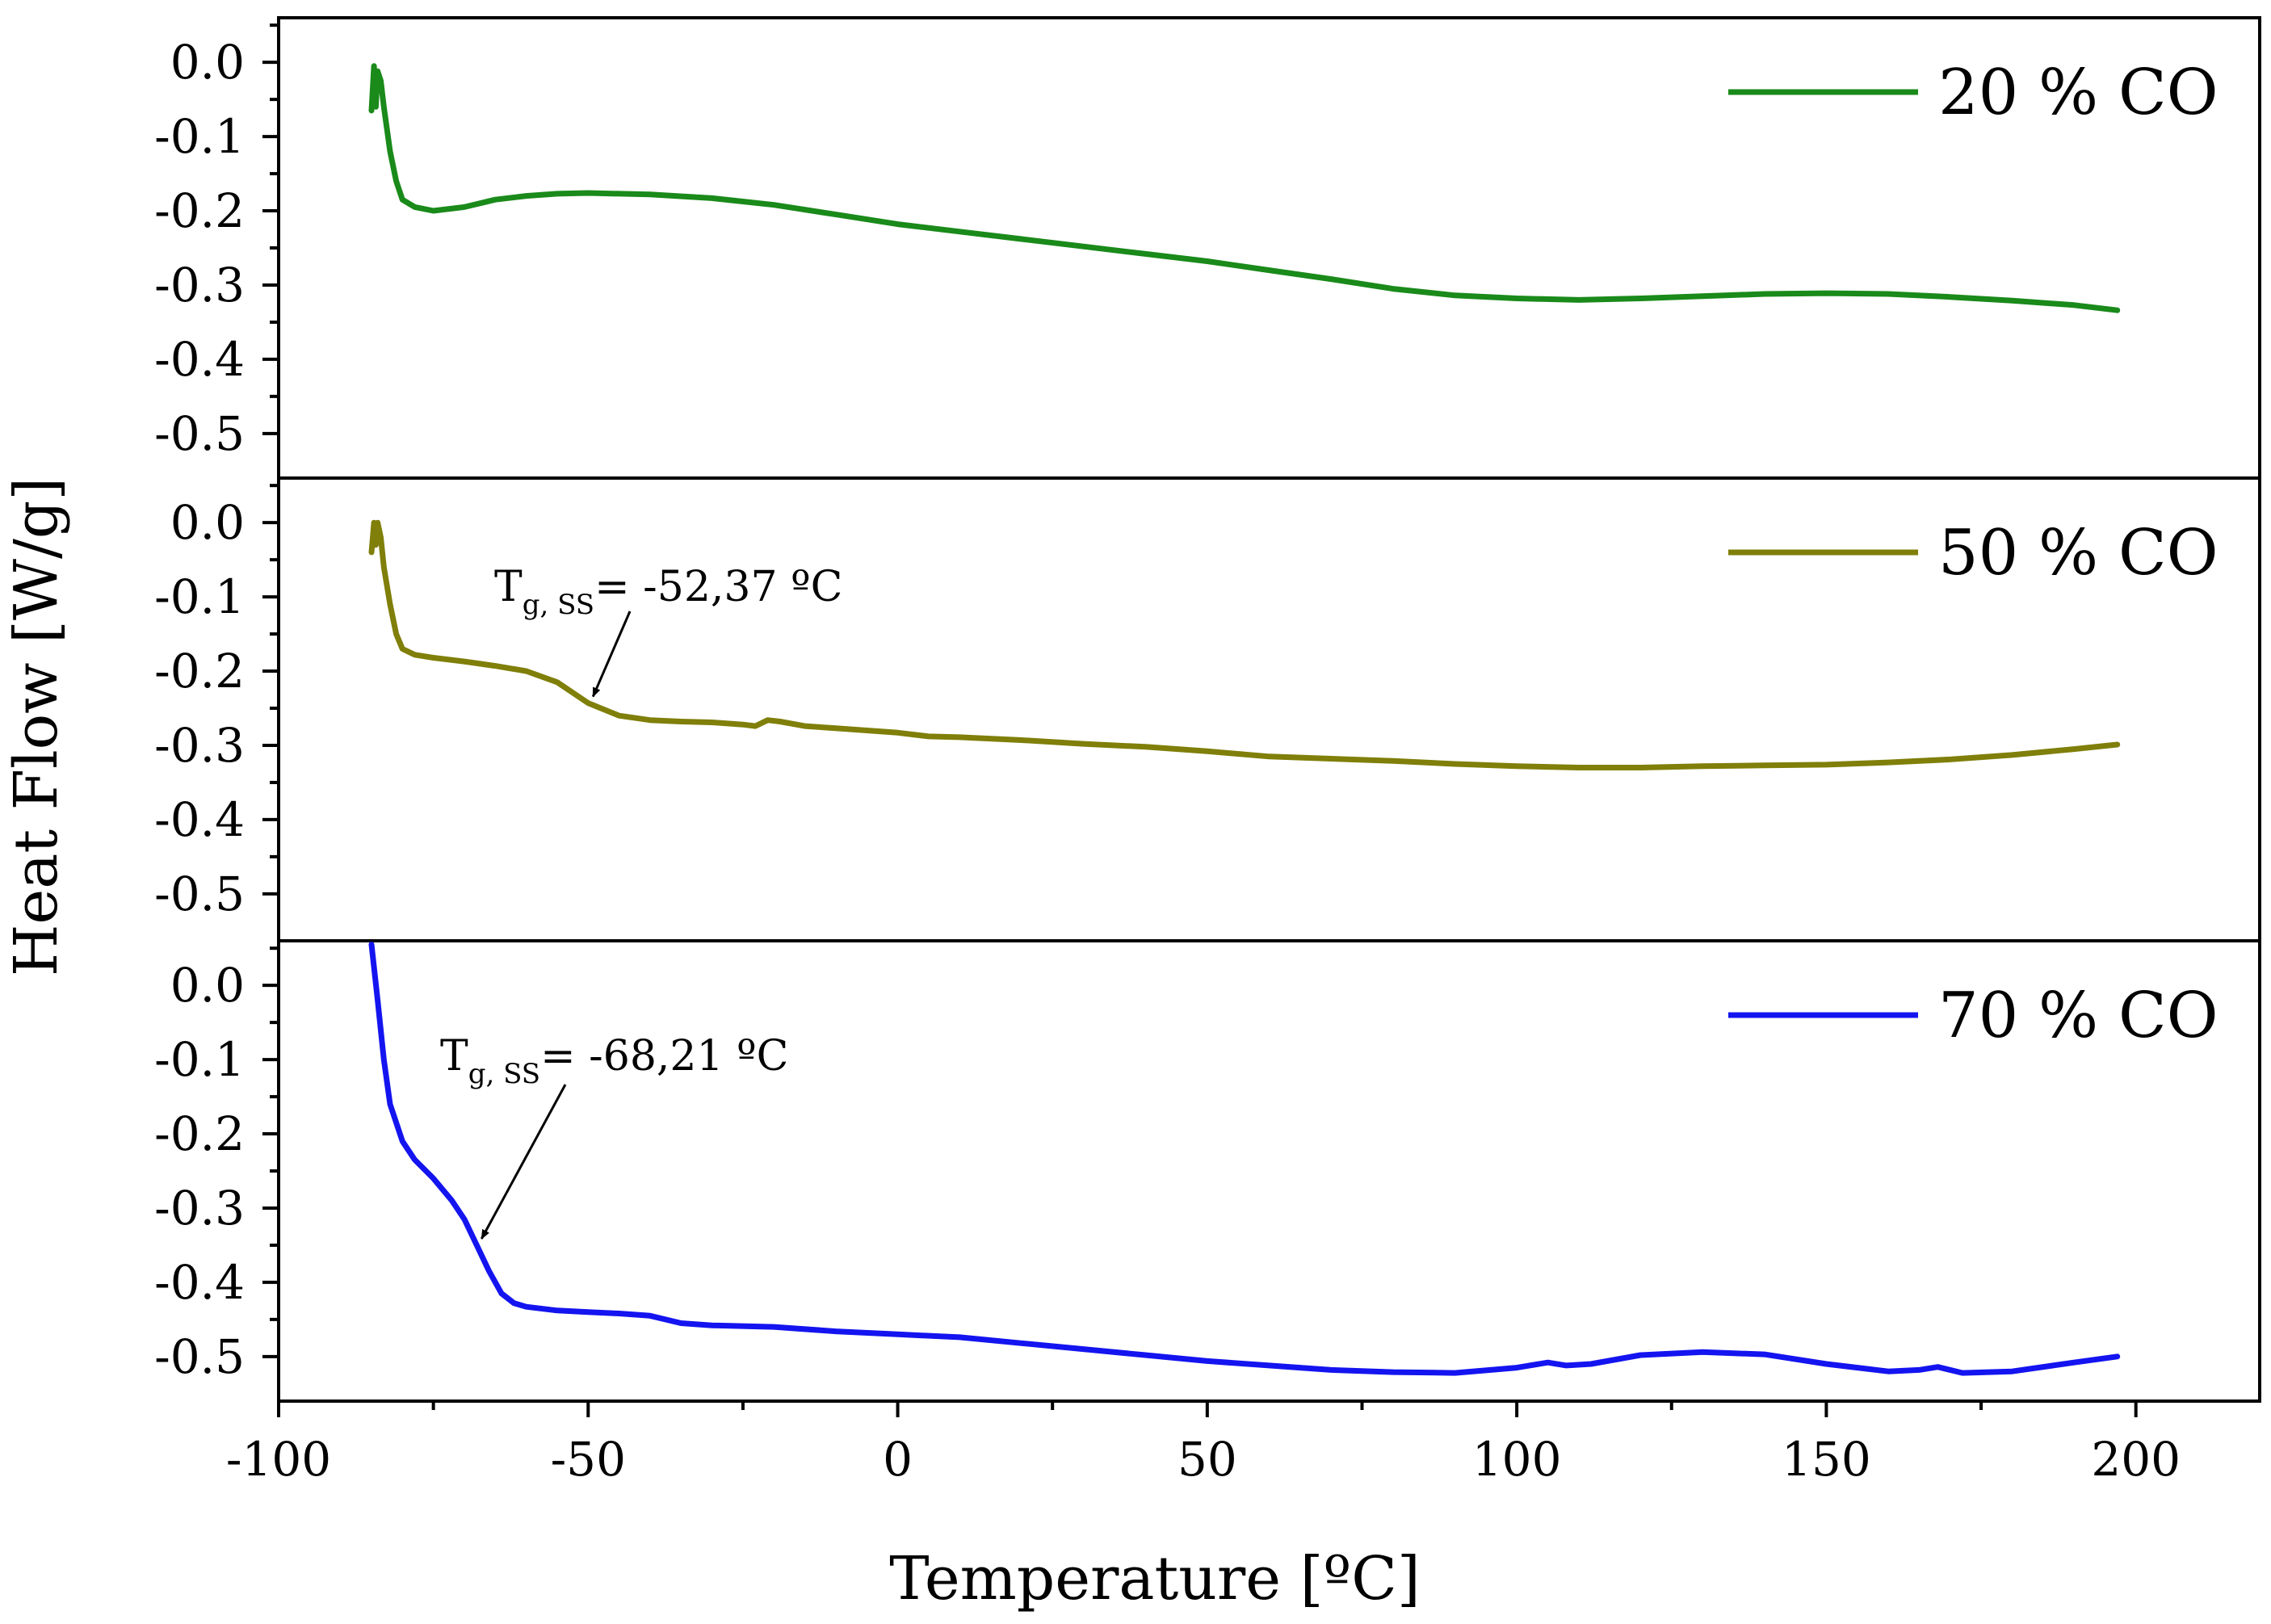 This screenshot has width=2271, height=1624. What do you see at coordinates (1154, 1579) in the screenshot?
I see `x-axis-label: Temperature [ºC]` at bounding box center [1154, 1579].